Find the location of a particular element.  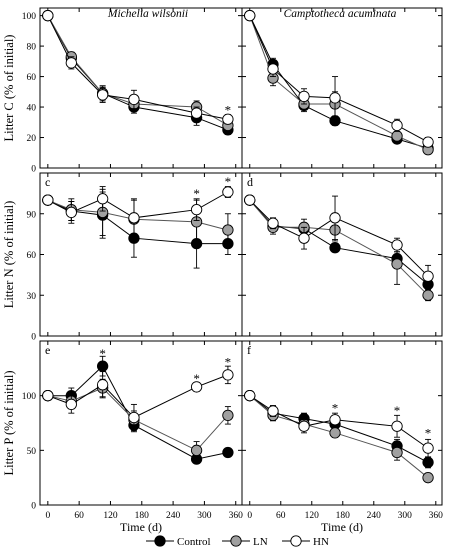

species-title-left: Michelia wilsonii is located at coordinates (147, 14).